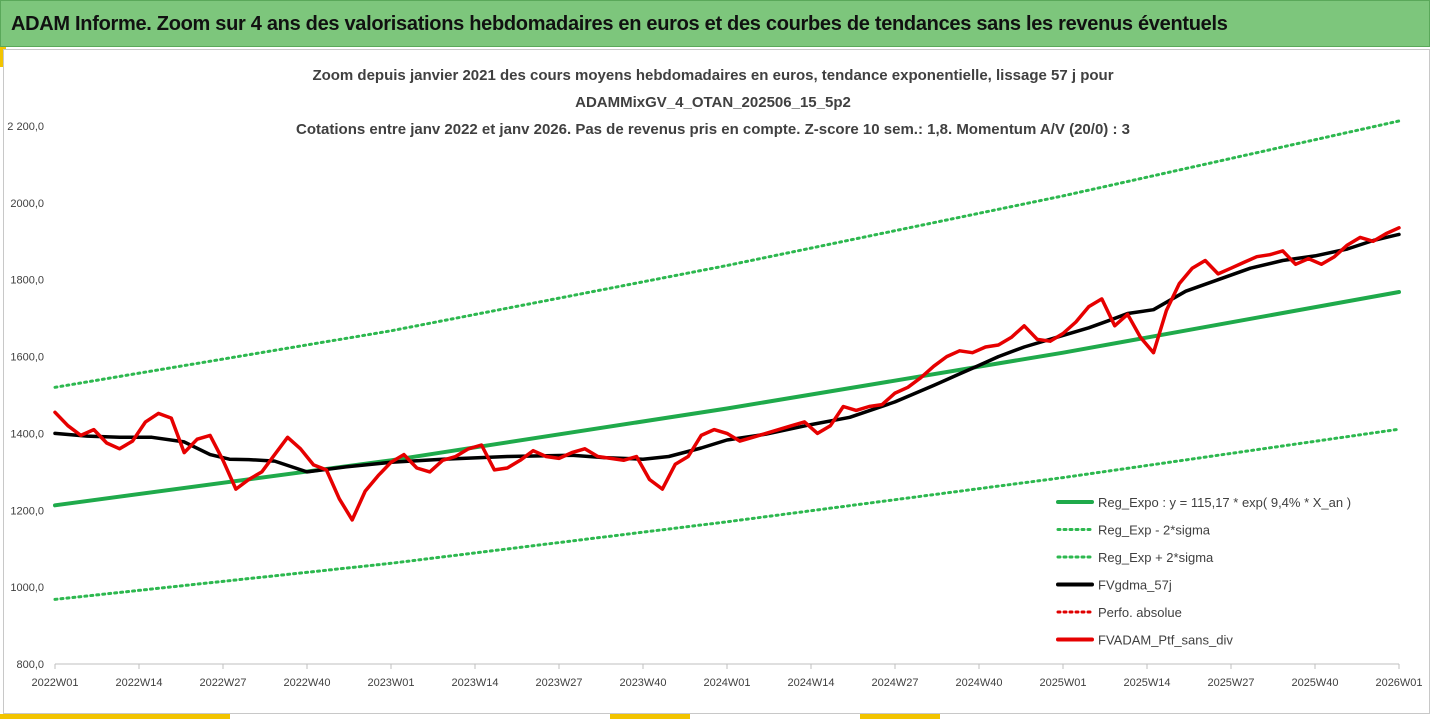  Describe the element at coordinates (1146, 683) in the screenshot. I see `x-tick-label: 2025W14` at that location.